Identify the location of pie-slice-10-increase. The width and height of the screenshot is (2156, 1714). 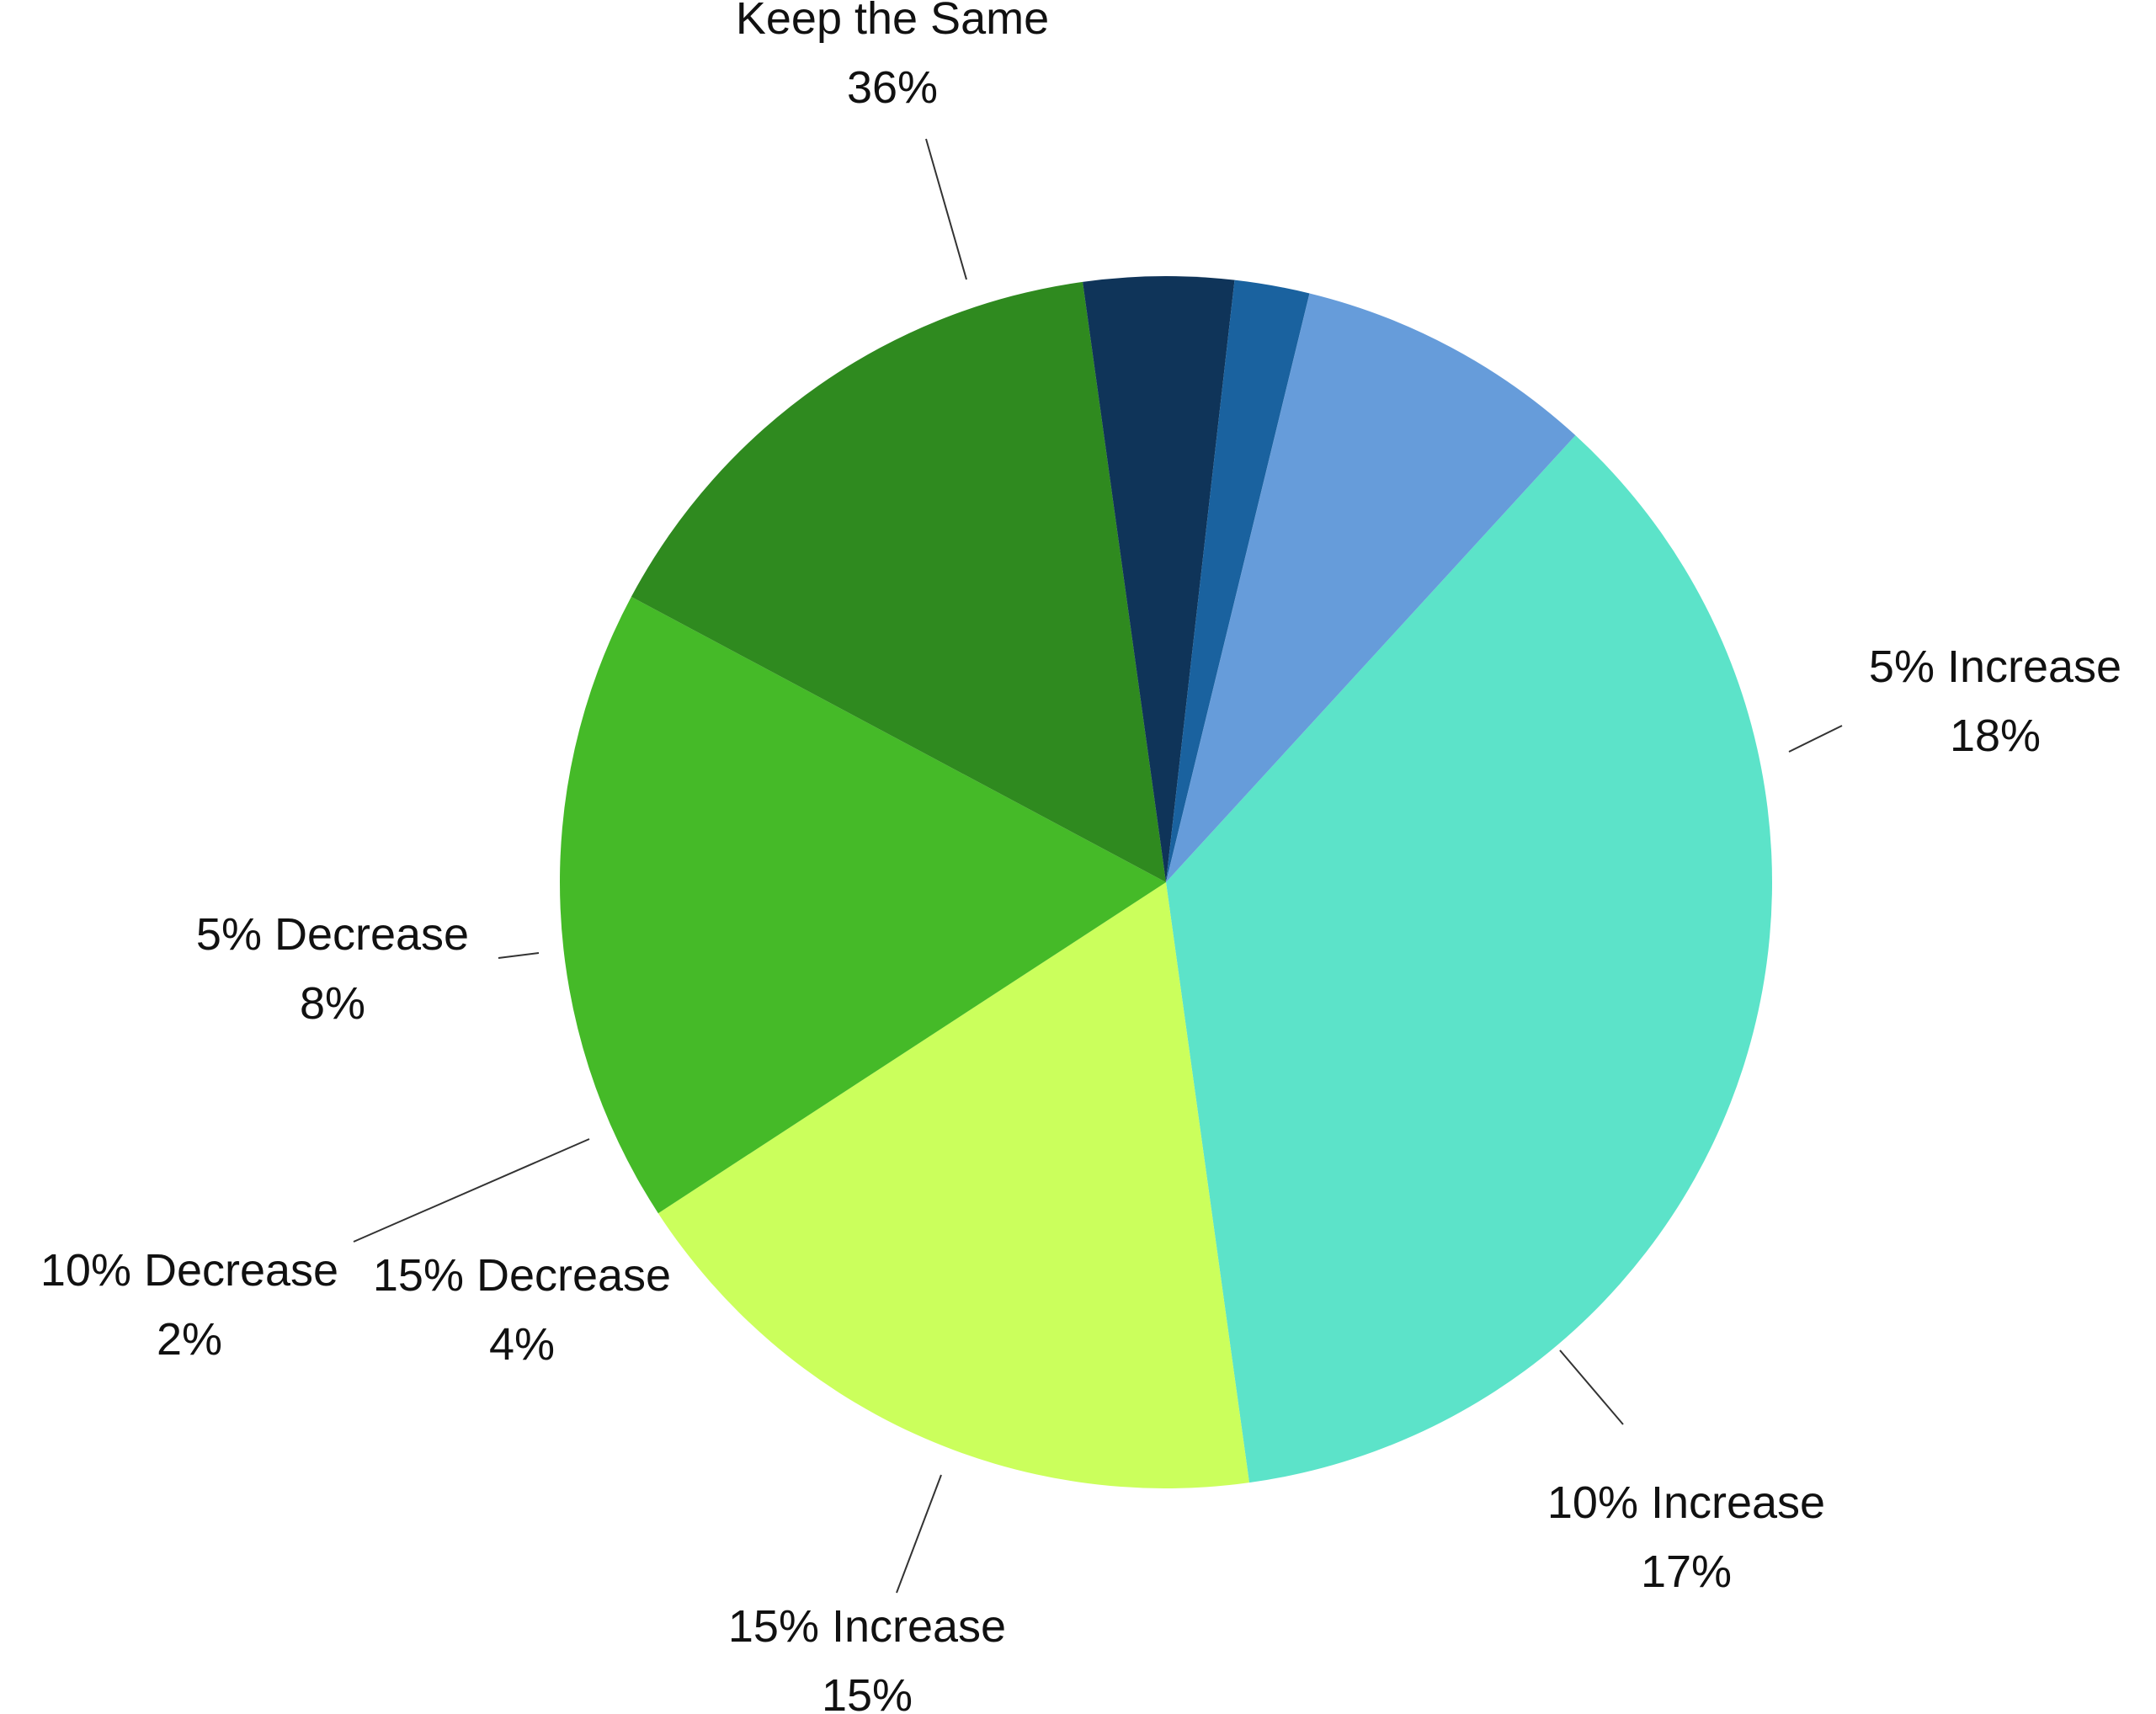
(863, 905).